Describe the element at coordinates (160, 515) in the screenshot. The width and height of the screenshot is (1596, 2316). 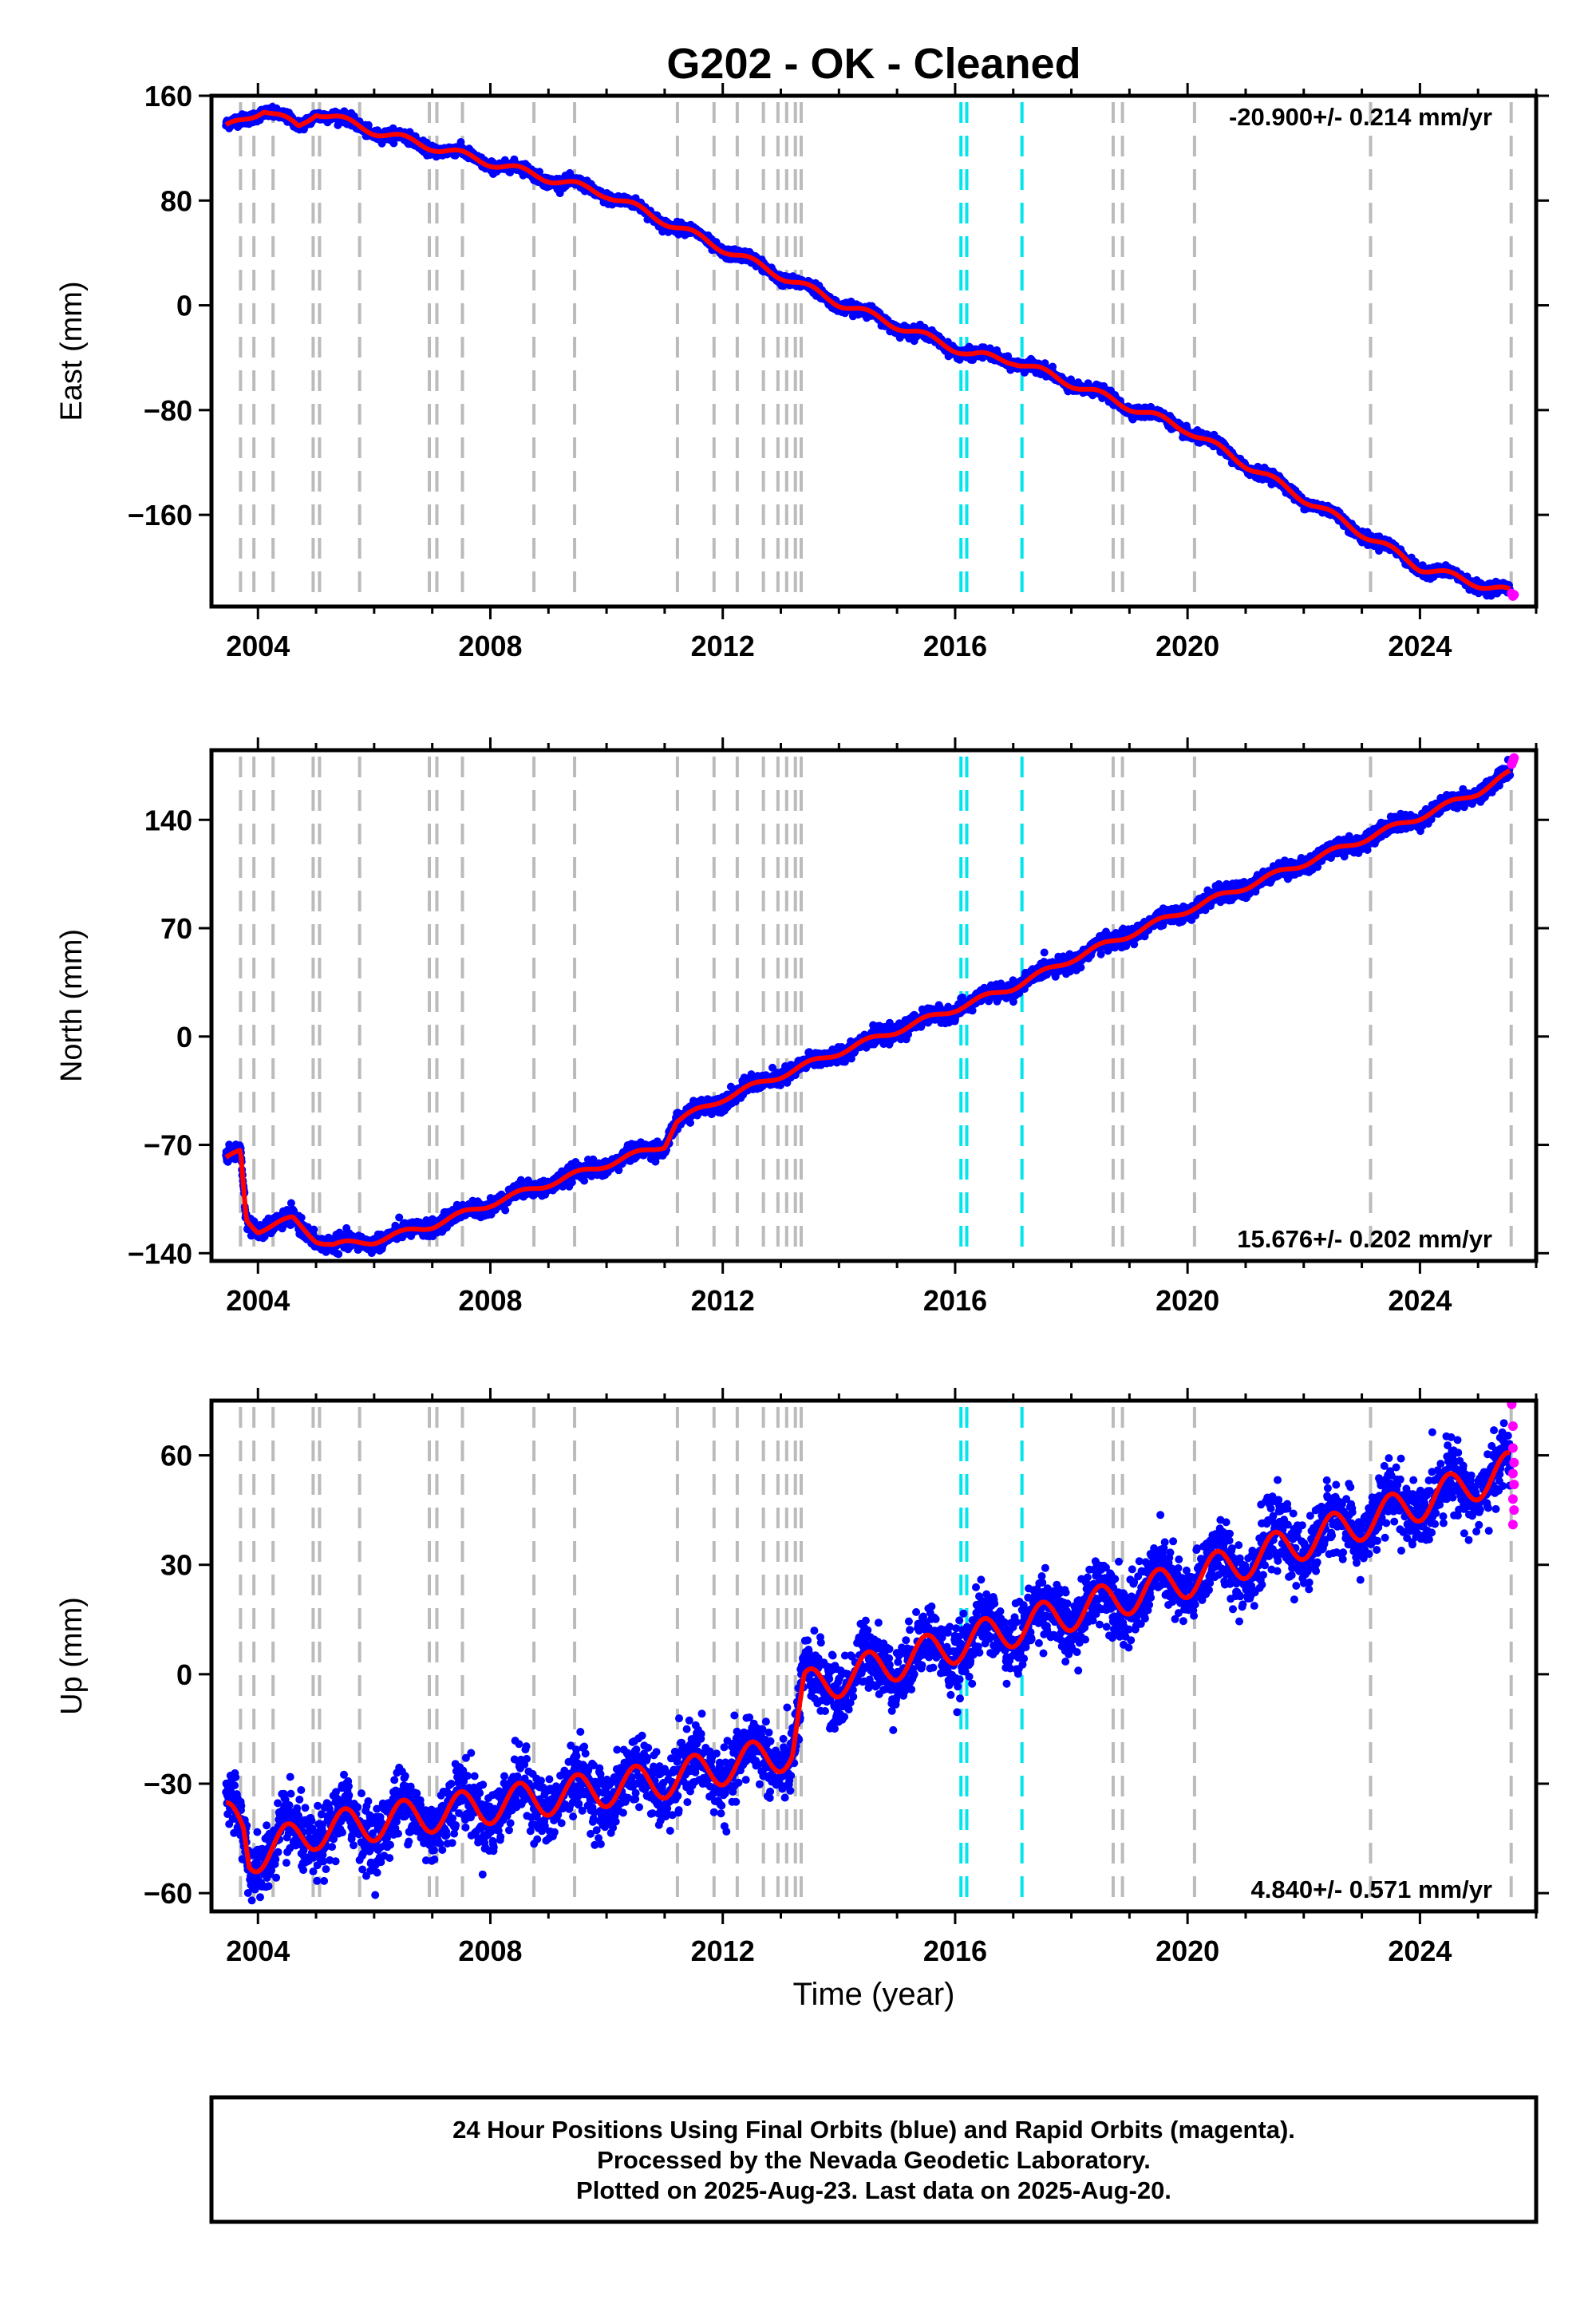
I see `y-tick-label: −160` at that location.